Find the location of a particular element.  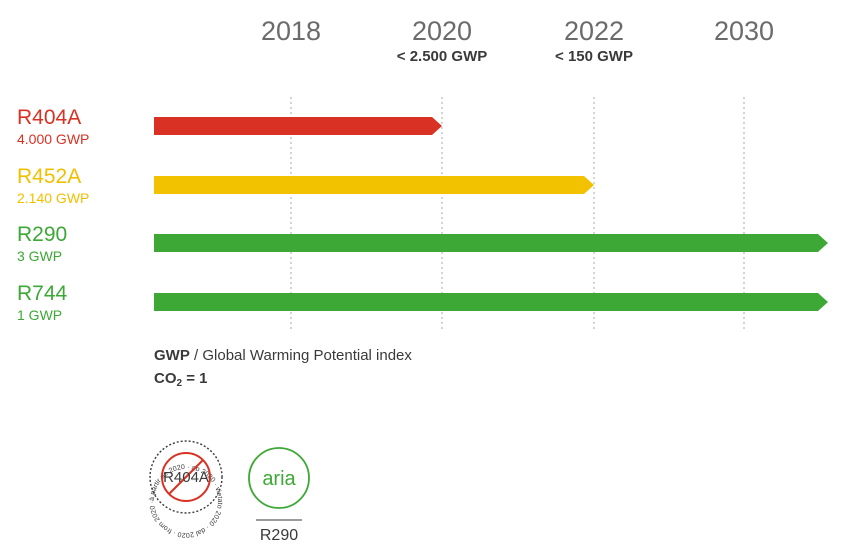

approved-refrigerant-caption: R290 is located at coordinates (279, 535).